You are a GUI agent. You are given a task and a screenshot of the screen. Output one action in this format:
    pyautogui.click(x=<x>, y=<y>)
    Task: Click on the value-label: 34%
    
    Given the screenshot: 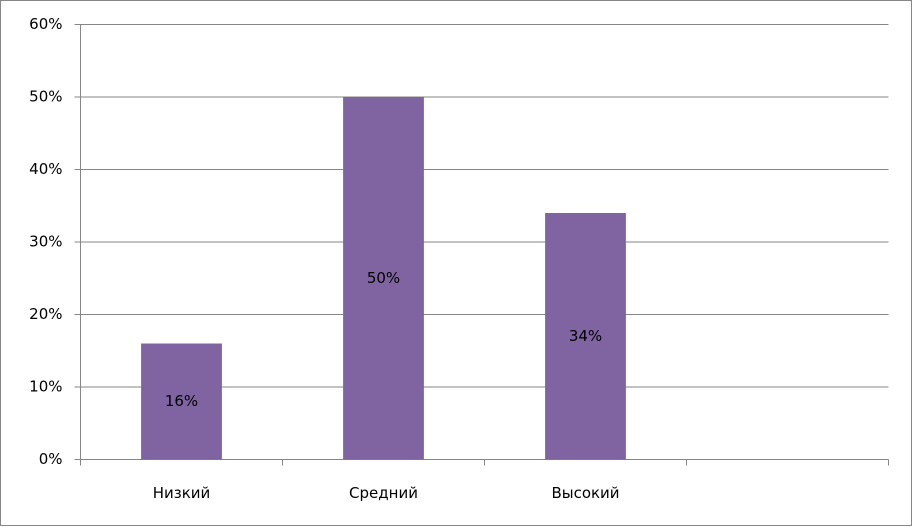 What is the action you would take?
    pyautogui.click(x=585, y=336)
    